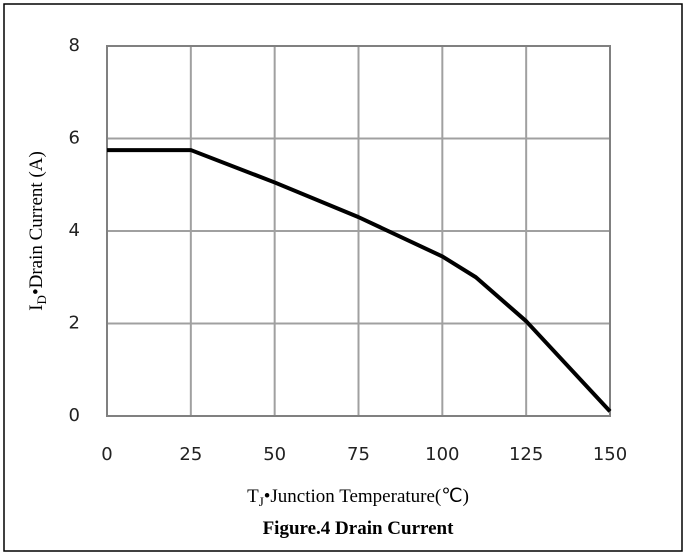 The image size is (686, 555). I want to click on x-tick-label: 25, so click(190, 454).